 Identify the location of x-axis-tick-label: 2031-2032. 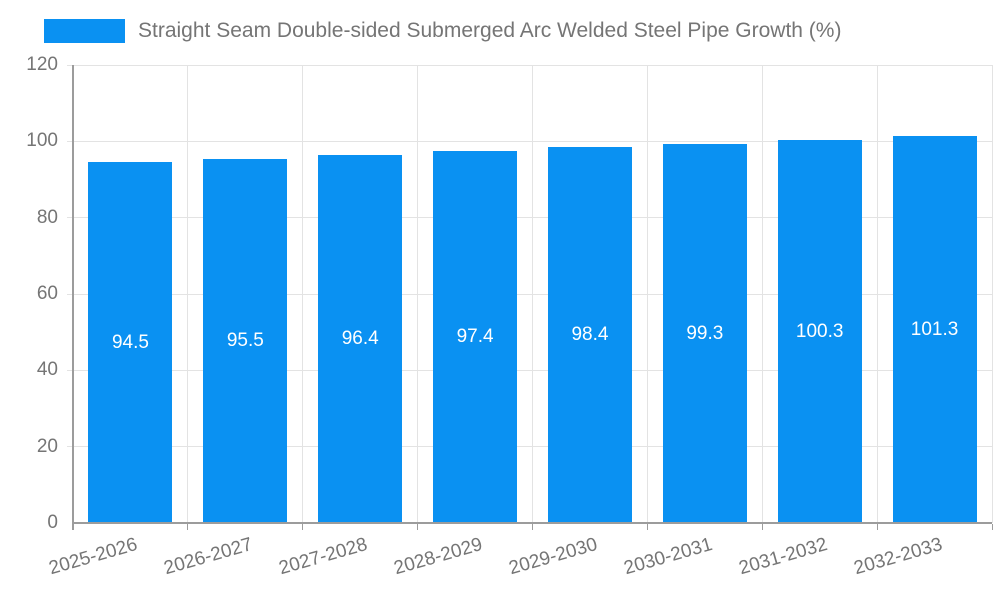
(783, 557).